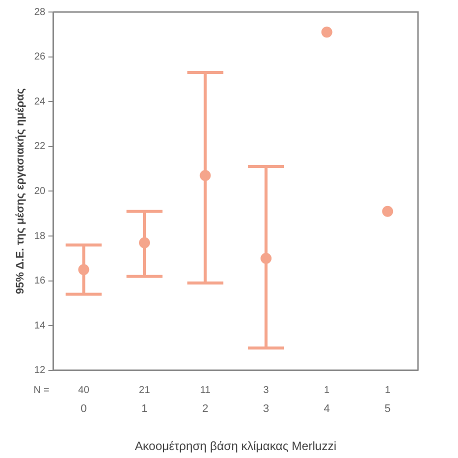  What do you see at coordinates (205, 390) in the screenshot?
I see `text: 11` at bounding box center [205, 390].